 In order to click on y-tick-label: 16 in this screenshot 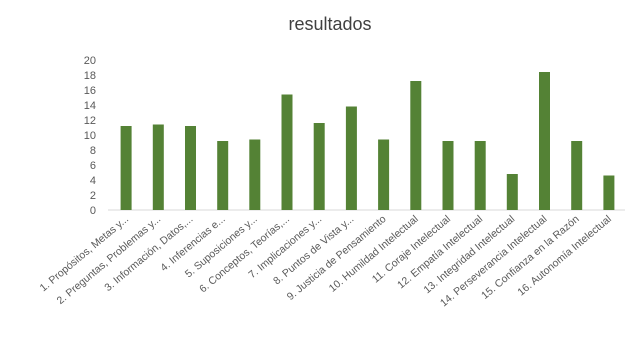, I will do `click(90, 91)`.